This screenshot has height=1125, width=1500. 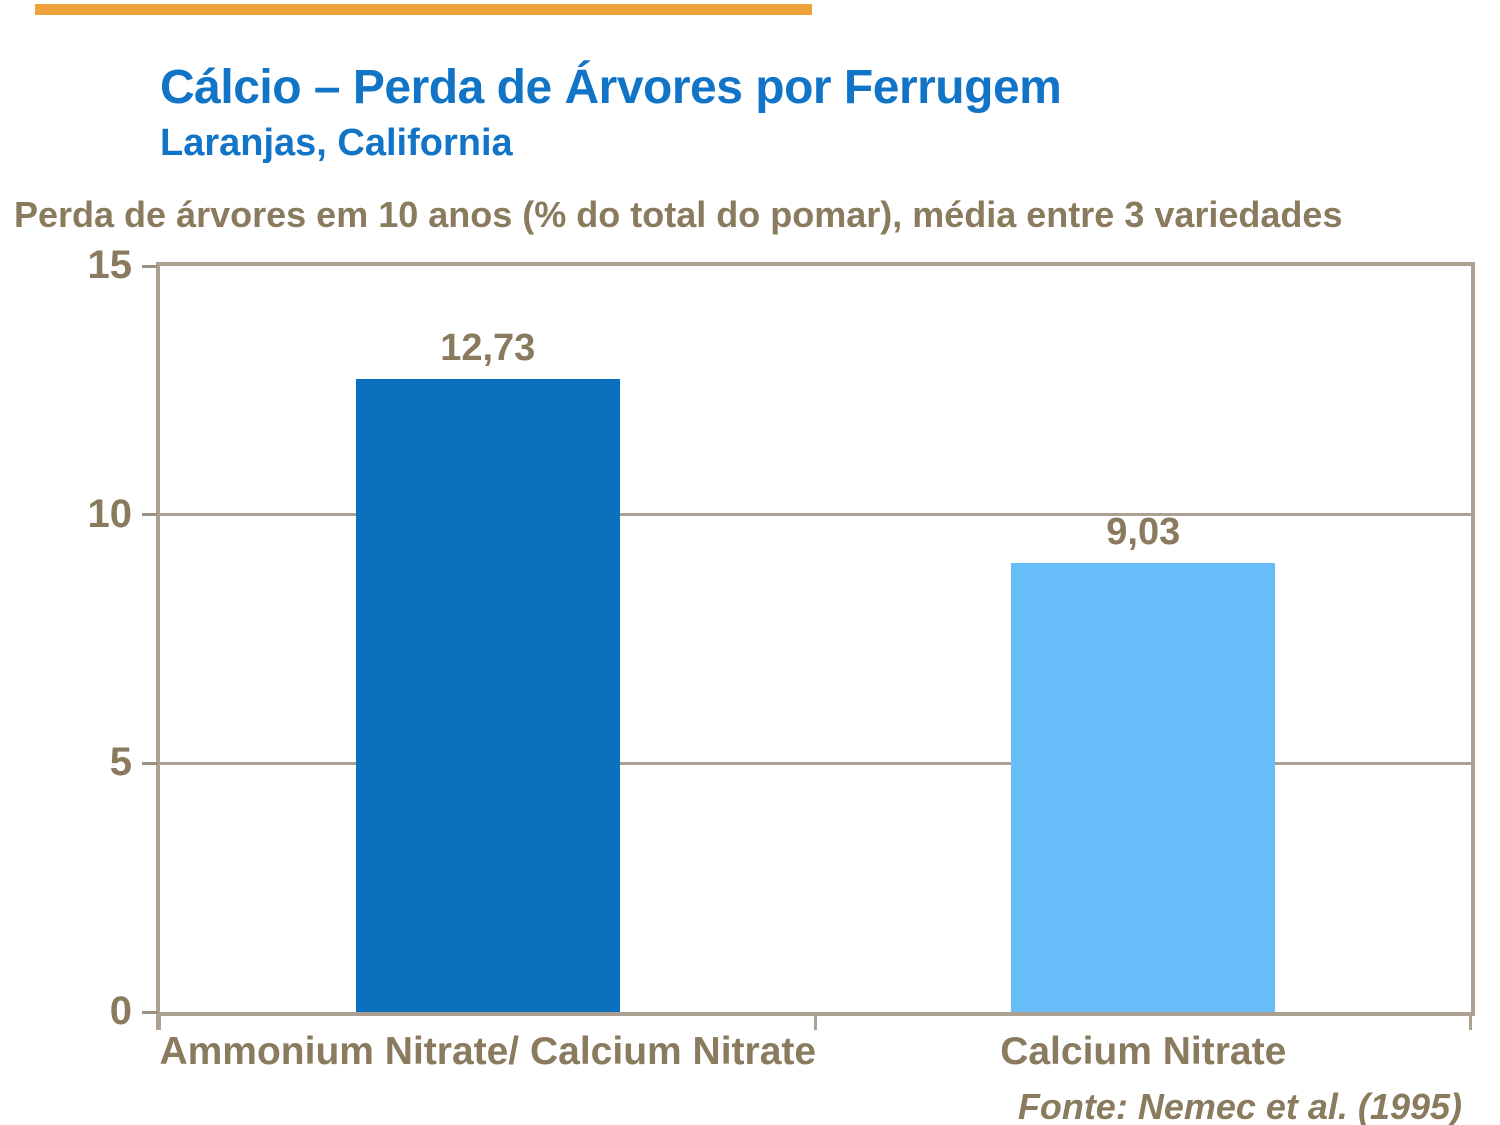 I want to click on y-axis-line, so click(x=158, y=646).